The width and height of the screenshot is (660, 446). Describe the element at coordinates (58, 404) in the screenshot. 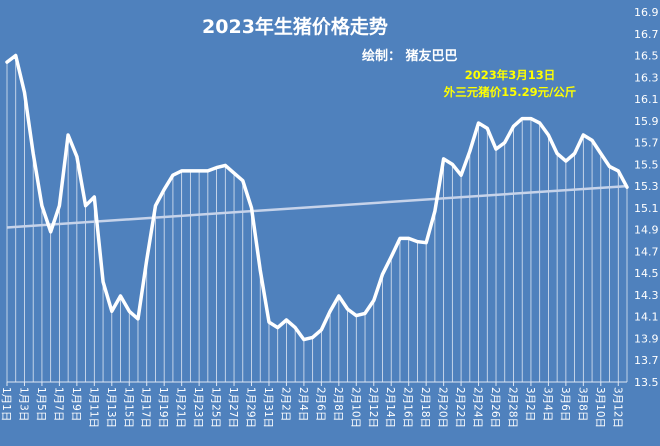

I see `x-tick-label: 1月7日` at that location.